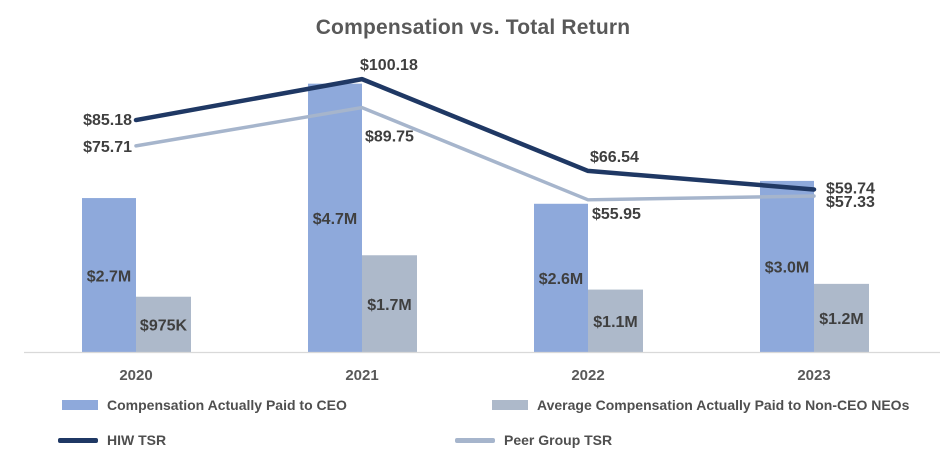  Describe the element at coordinates (813, 375) in the screenshot. I see `x-tick-2023: 2023` at that location.